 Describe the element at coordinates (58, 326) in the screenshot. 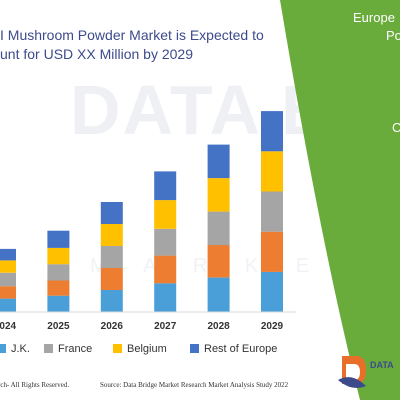

I see `x-tick-label-2025: 2025` at that location.